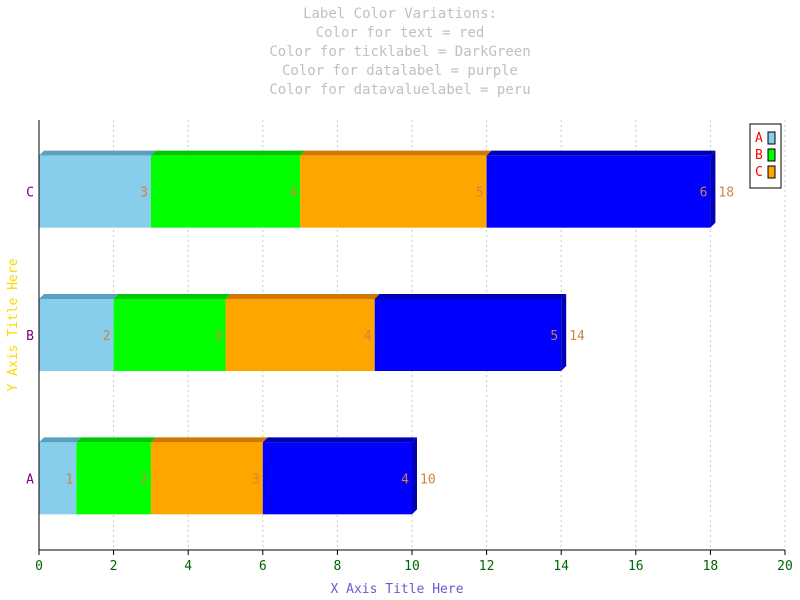 This screenshot has width=800, height=600. I want to click on y-axis-title: Y Axis Title Here, so click(13, 324).